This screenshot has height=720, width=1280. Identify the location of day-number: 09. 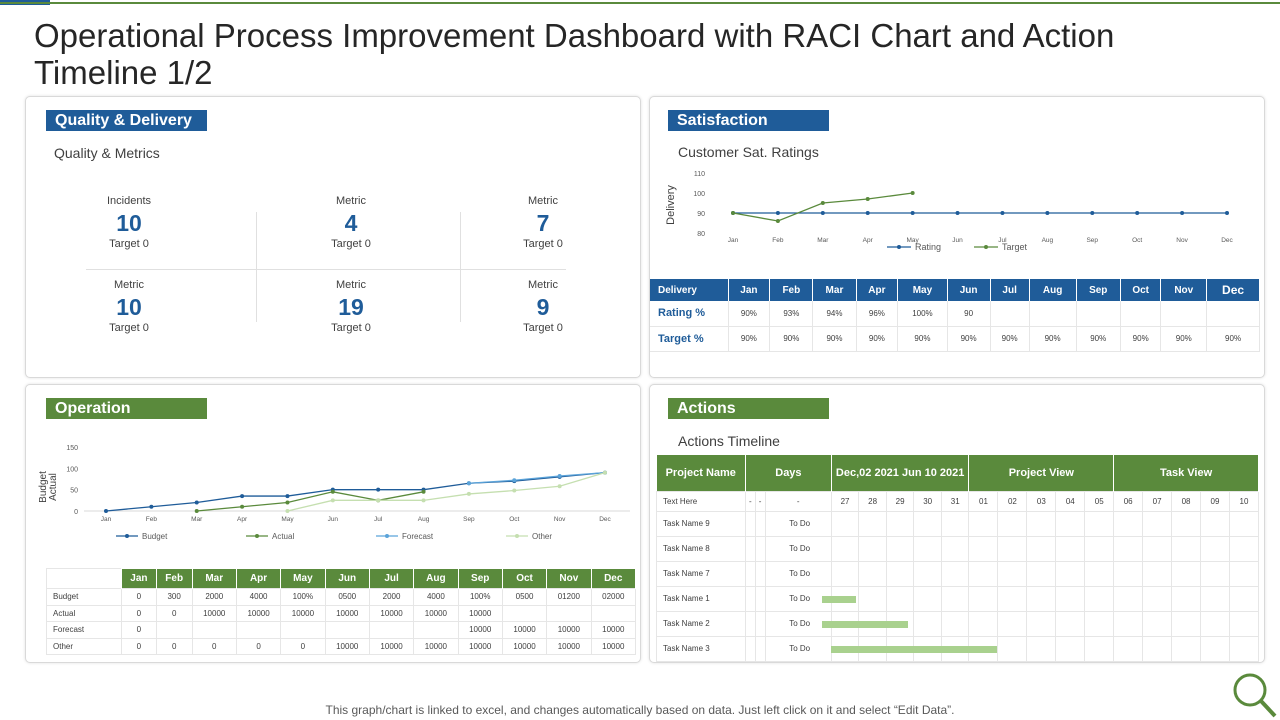
(1214, 501).